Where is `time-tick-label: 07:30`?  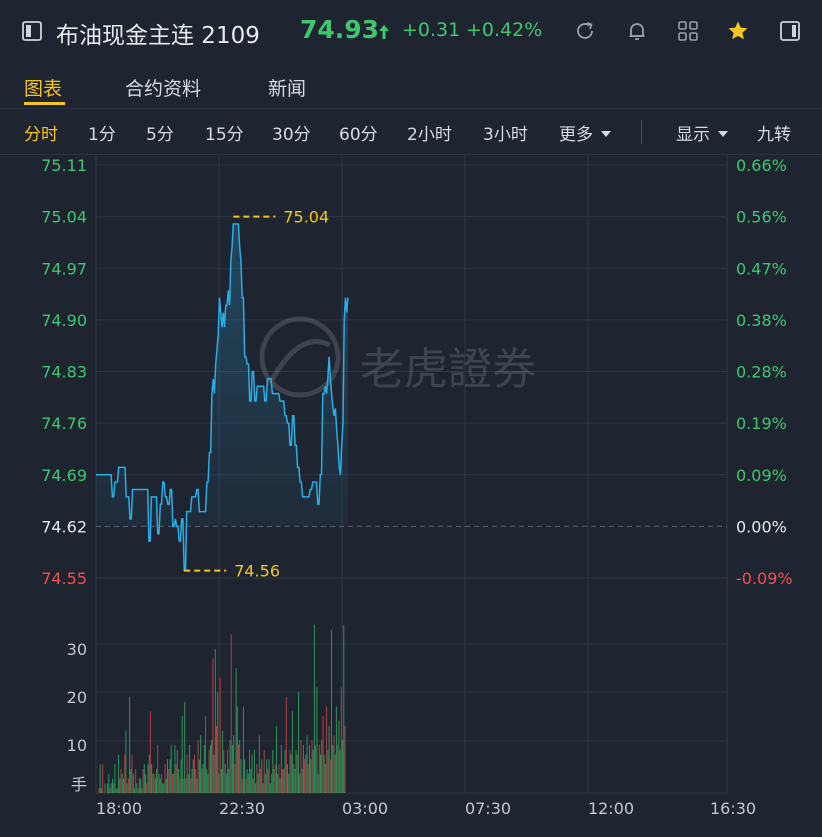 time-tick-label: 07:30 is located at coordinates (488, 808).